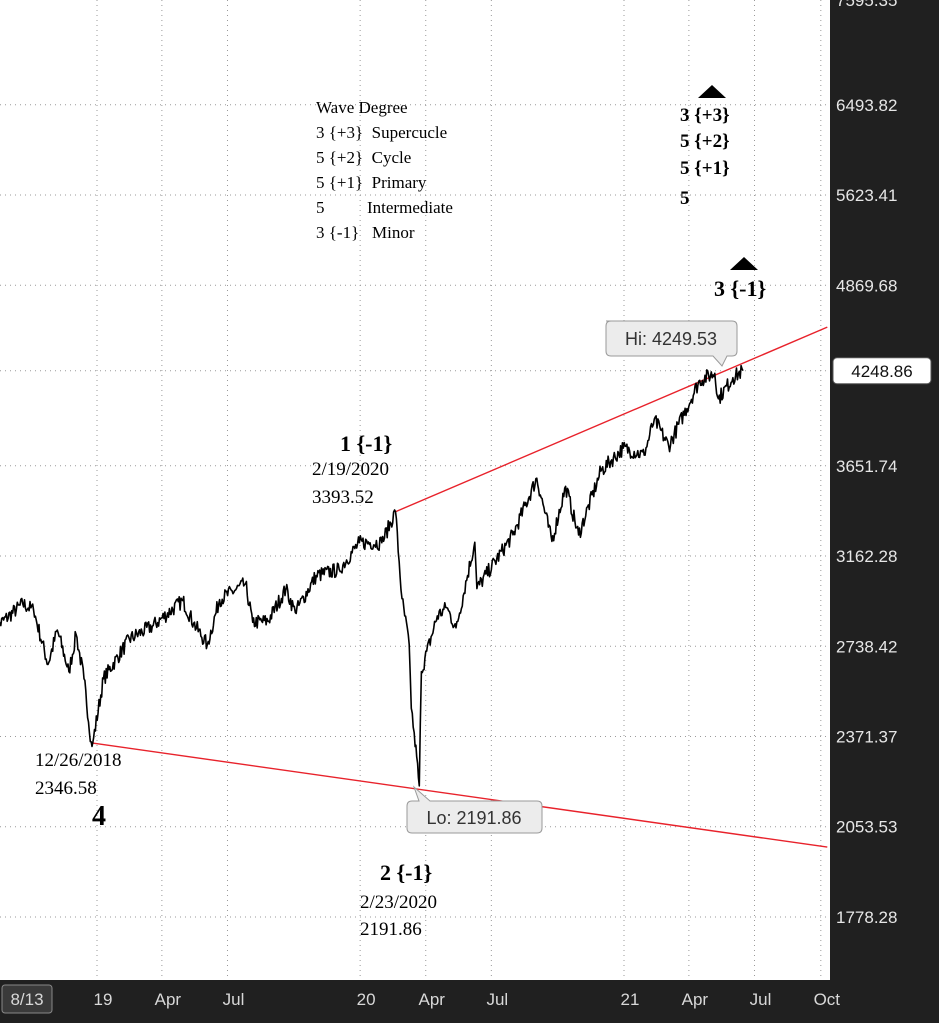  I want to click on legend-line: 5 {+2} Cycle, so click(363, 157).